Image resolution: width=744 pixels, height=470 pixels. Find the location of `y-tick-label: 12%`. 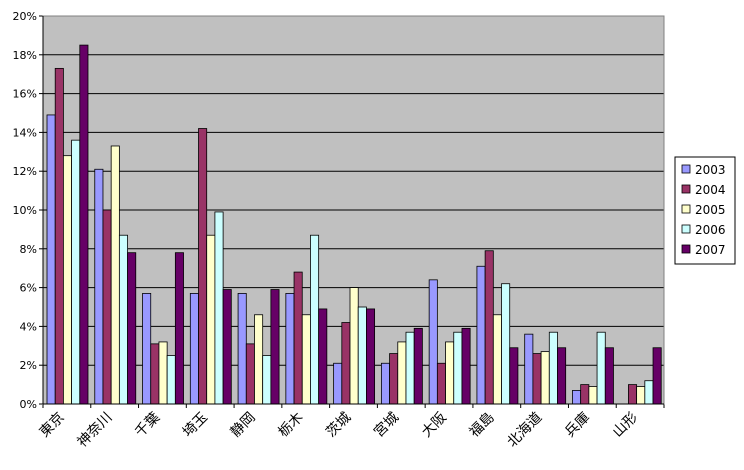

y-tick-label: 12% is located at coordinates (25, 171).